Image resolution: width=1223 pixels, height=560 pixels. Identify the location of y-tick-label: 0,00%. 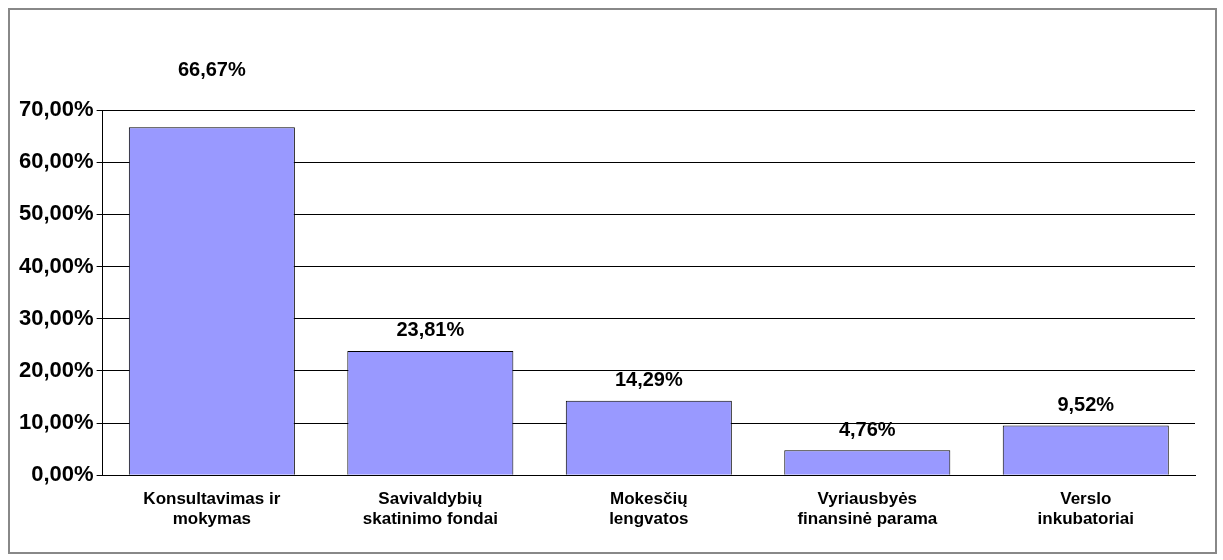
(62, 474).